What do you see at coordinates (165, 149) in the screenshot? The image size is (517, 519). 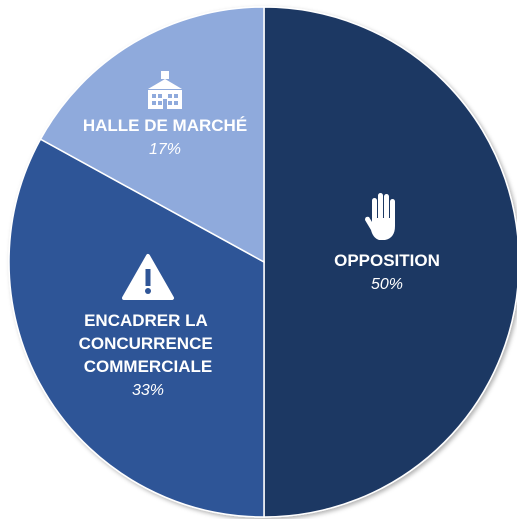 I see `value-label: 17%` at bounding box center [165, 149].